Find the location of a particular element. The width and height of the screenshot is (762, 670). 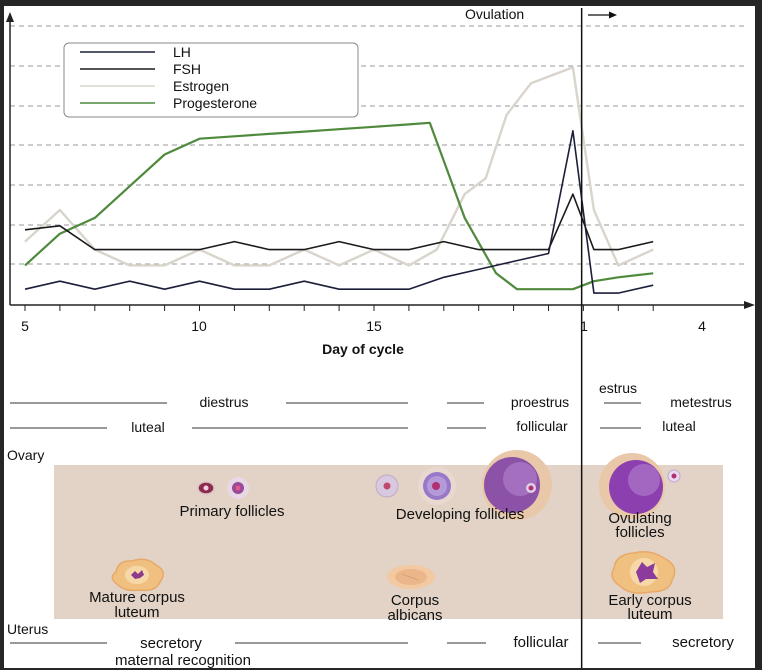

developing-follicles-illustration is located at coordinates (463, 485).